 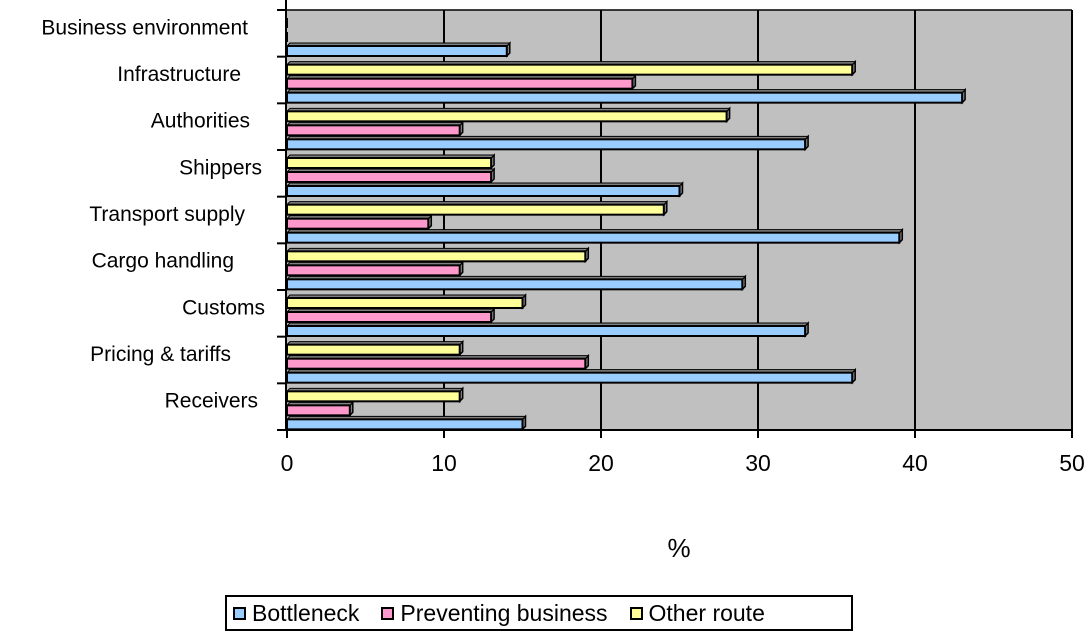 I want to click on bar-bottleneck-shippers, so click(x=483, y=191).